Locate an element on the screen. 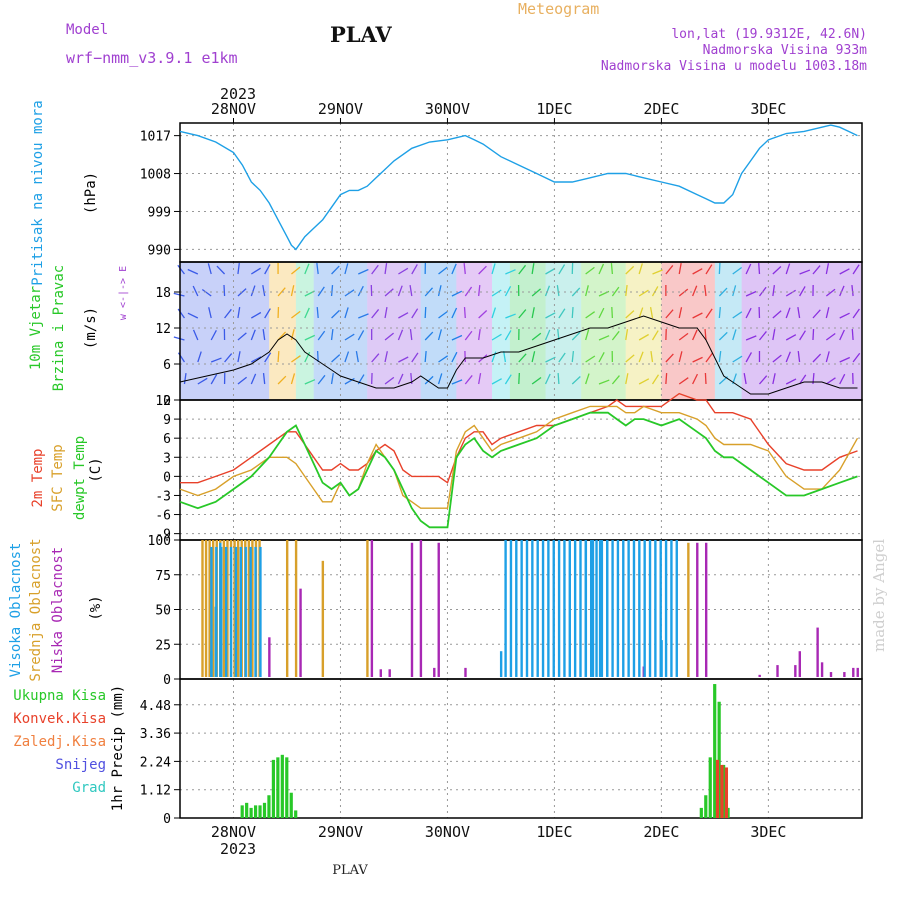 The image size is (900, 900). y-tick-label: 75 is located at coordinates (163, 576).